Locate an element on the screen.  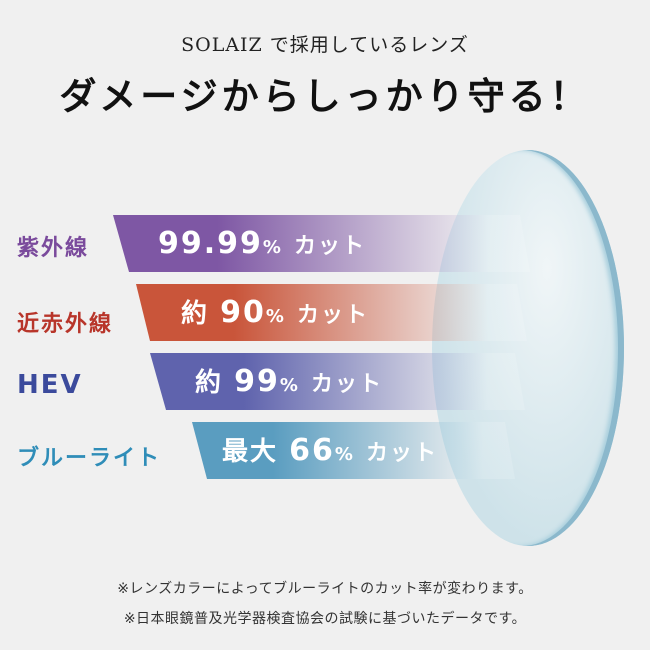
value: 66 is located at coordinates (312, 450).